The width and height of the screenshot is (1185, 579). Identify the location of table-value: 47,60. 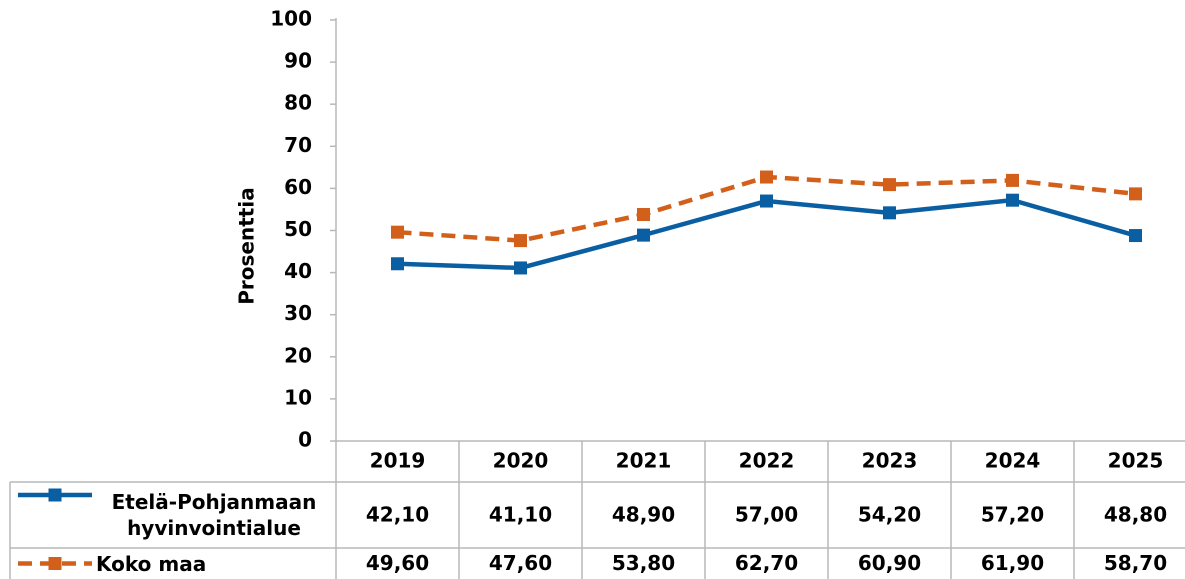
(520, 563).